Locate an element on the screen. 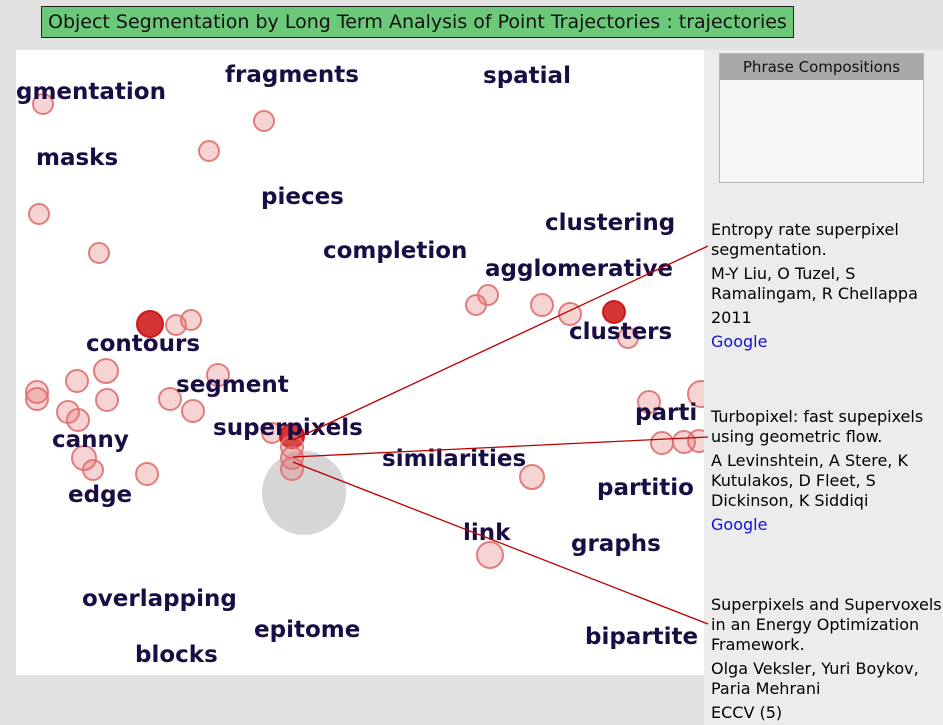 This screenshot has width=943, height=725. word-edge: edge is located at coordinates (100, 495).